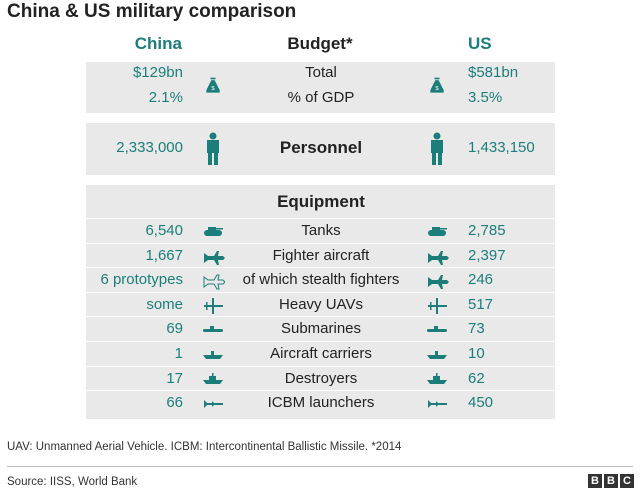 The height and width of the screenshot is (493, 640). Describe the element at coordinates (164, 304) in the screenshot. I see `china-value: some` at that location.